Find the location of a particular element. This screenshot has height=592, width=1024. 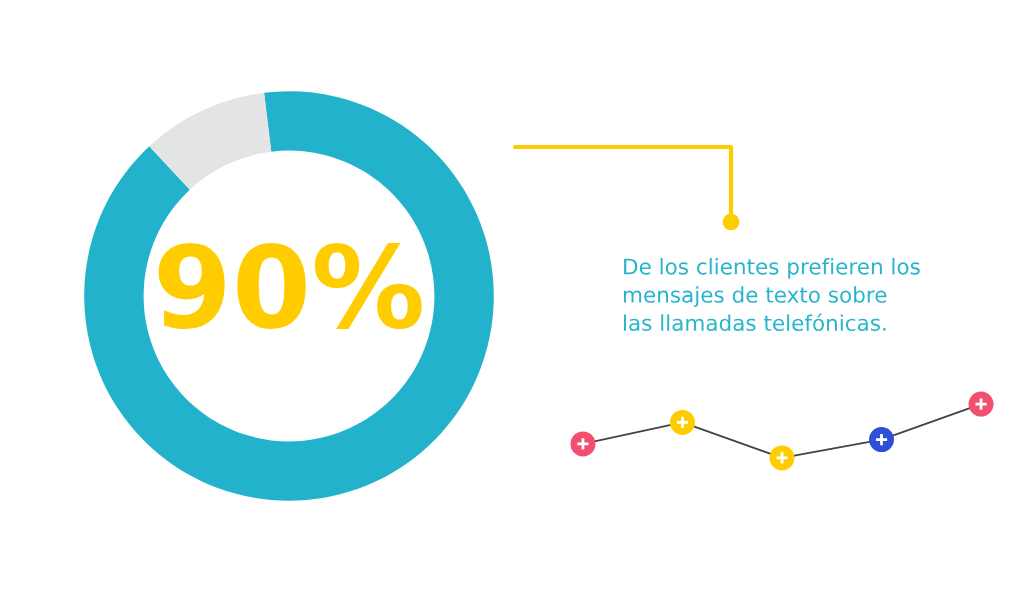

data-label: 90% is located at coordinates (290, 286).